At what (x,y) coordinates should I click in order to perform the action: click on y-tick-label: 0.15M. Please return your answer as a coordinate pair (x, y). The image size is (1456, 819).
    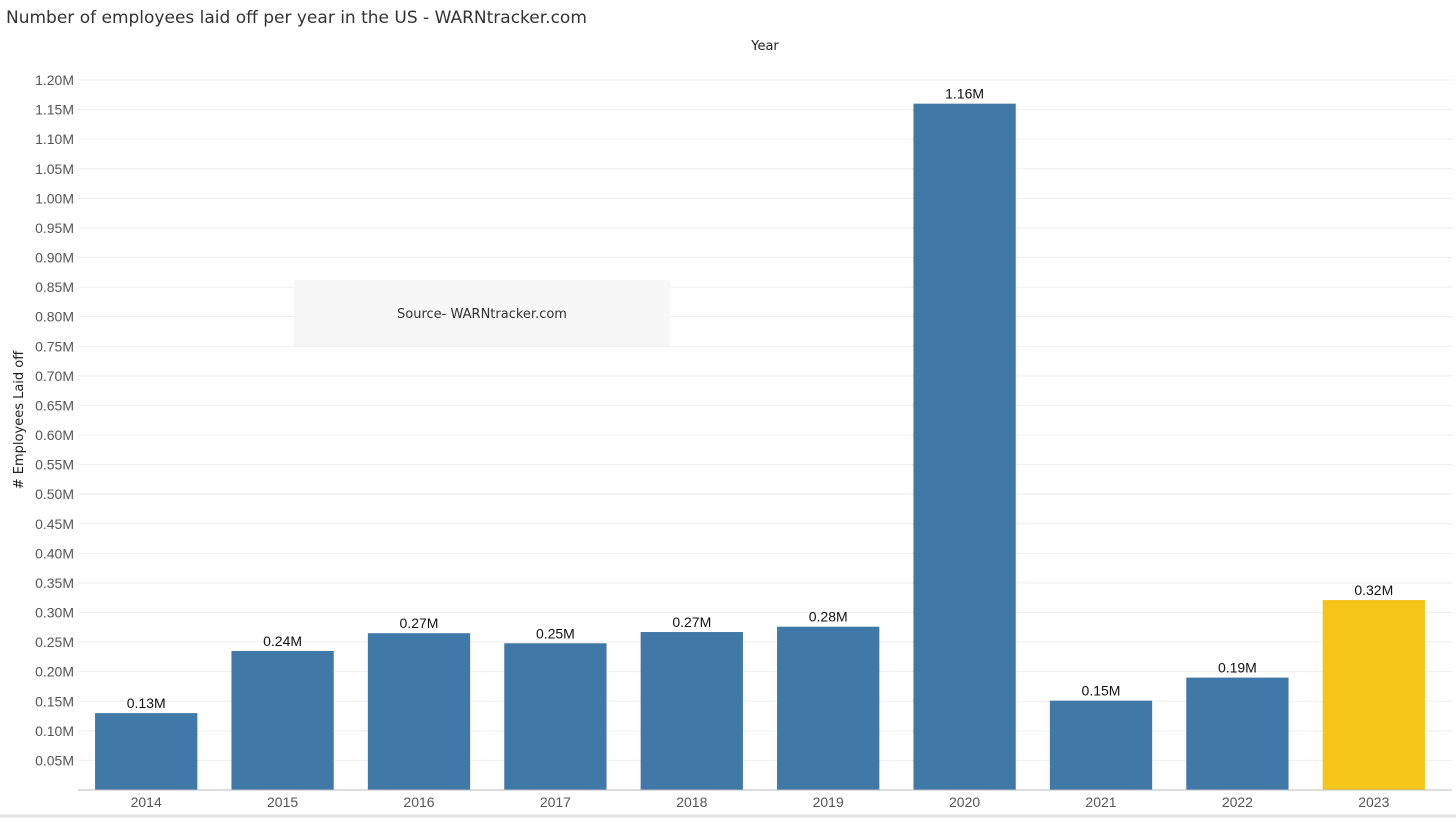
    Looking at the image, I should click on (54, 701).